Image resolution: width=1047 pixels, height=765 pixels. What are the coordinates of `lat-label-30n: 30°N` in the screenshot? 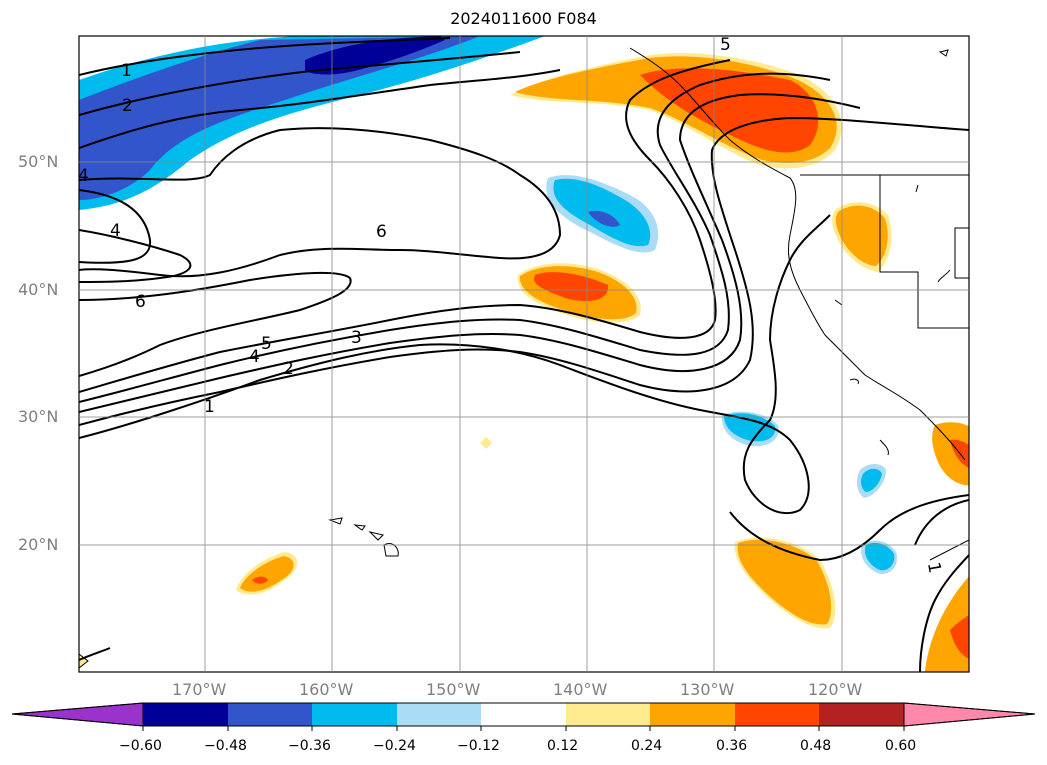 It's located at (38, 416).